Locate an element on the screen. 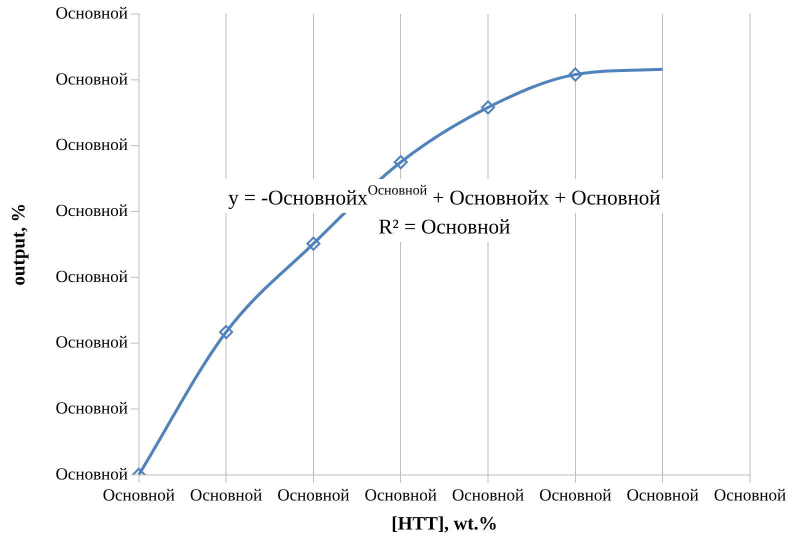 This screenshot has width=790, height=544. annotation: R² = Основной is located at coordinates (444, 226).